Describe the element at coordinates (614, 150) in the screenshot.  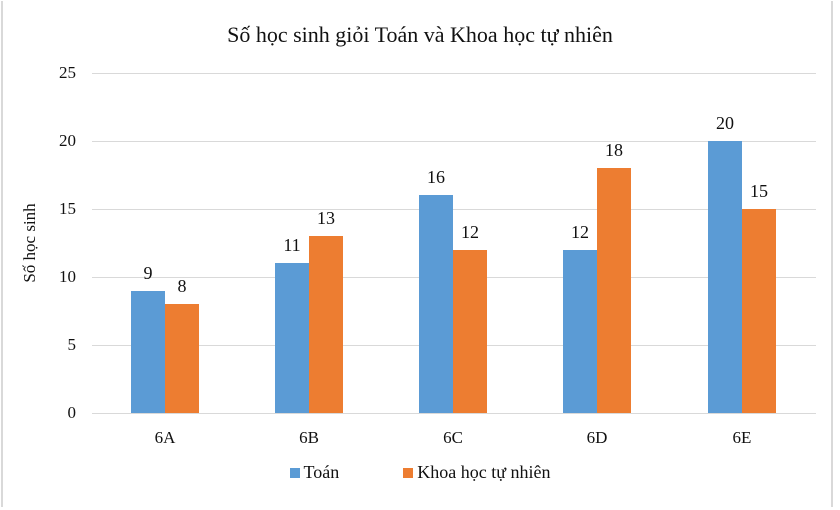
I see `data-label: 18` at that location.